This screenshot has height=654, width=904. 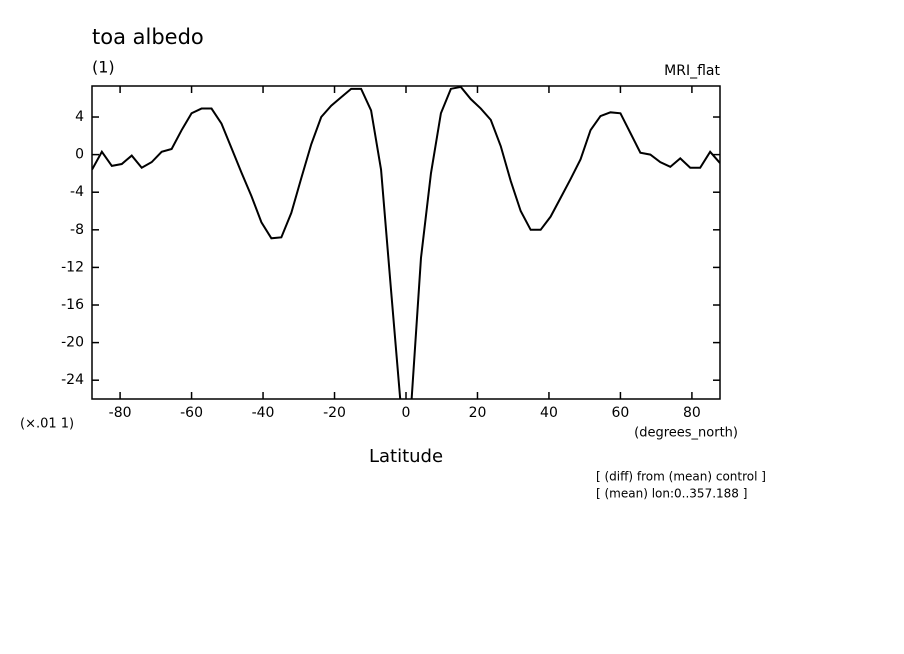 I want to click on x-units: (degrees_north), so click(x=686, y=433).